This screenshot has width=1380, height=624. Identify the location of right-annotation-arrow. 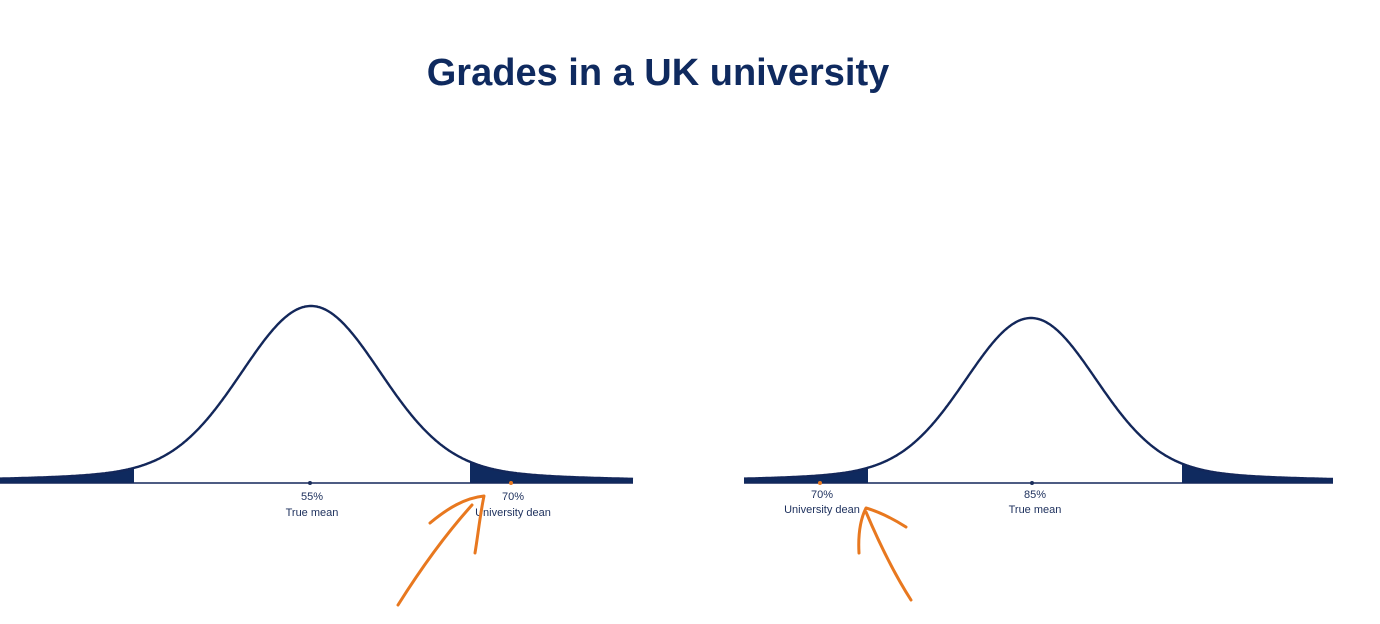
(885, 554).